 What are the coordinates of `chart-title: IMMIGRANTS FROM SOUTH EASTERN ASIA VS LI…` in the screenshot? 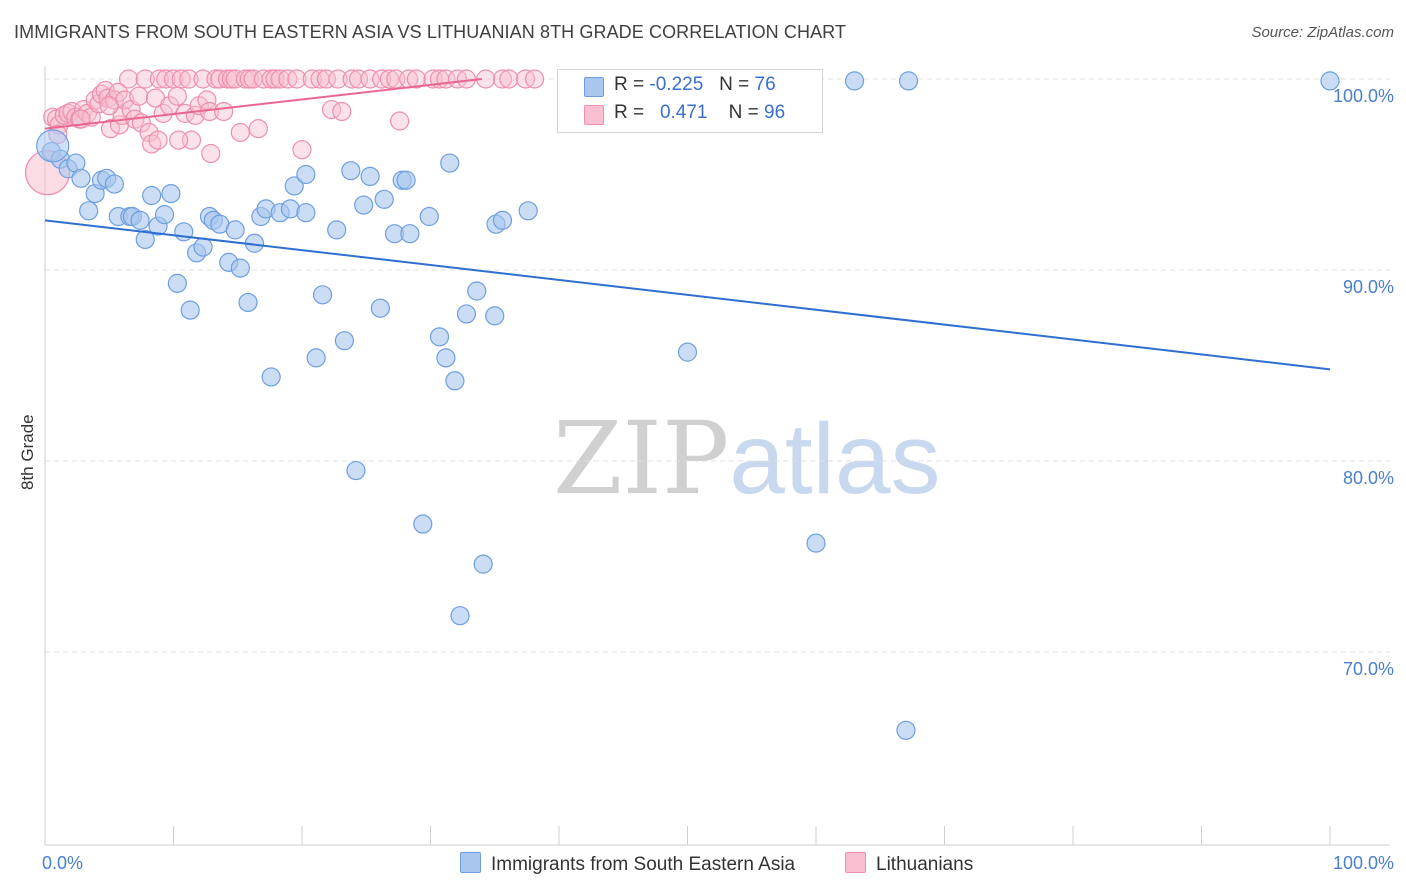 It's located at (430, 32).